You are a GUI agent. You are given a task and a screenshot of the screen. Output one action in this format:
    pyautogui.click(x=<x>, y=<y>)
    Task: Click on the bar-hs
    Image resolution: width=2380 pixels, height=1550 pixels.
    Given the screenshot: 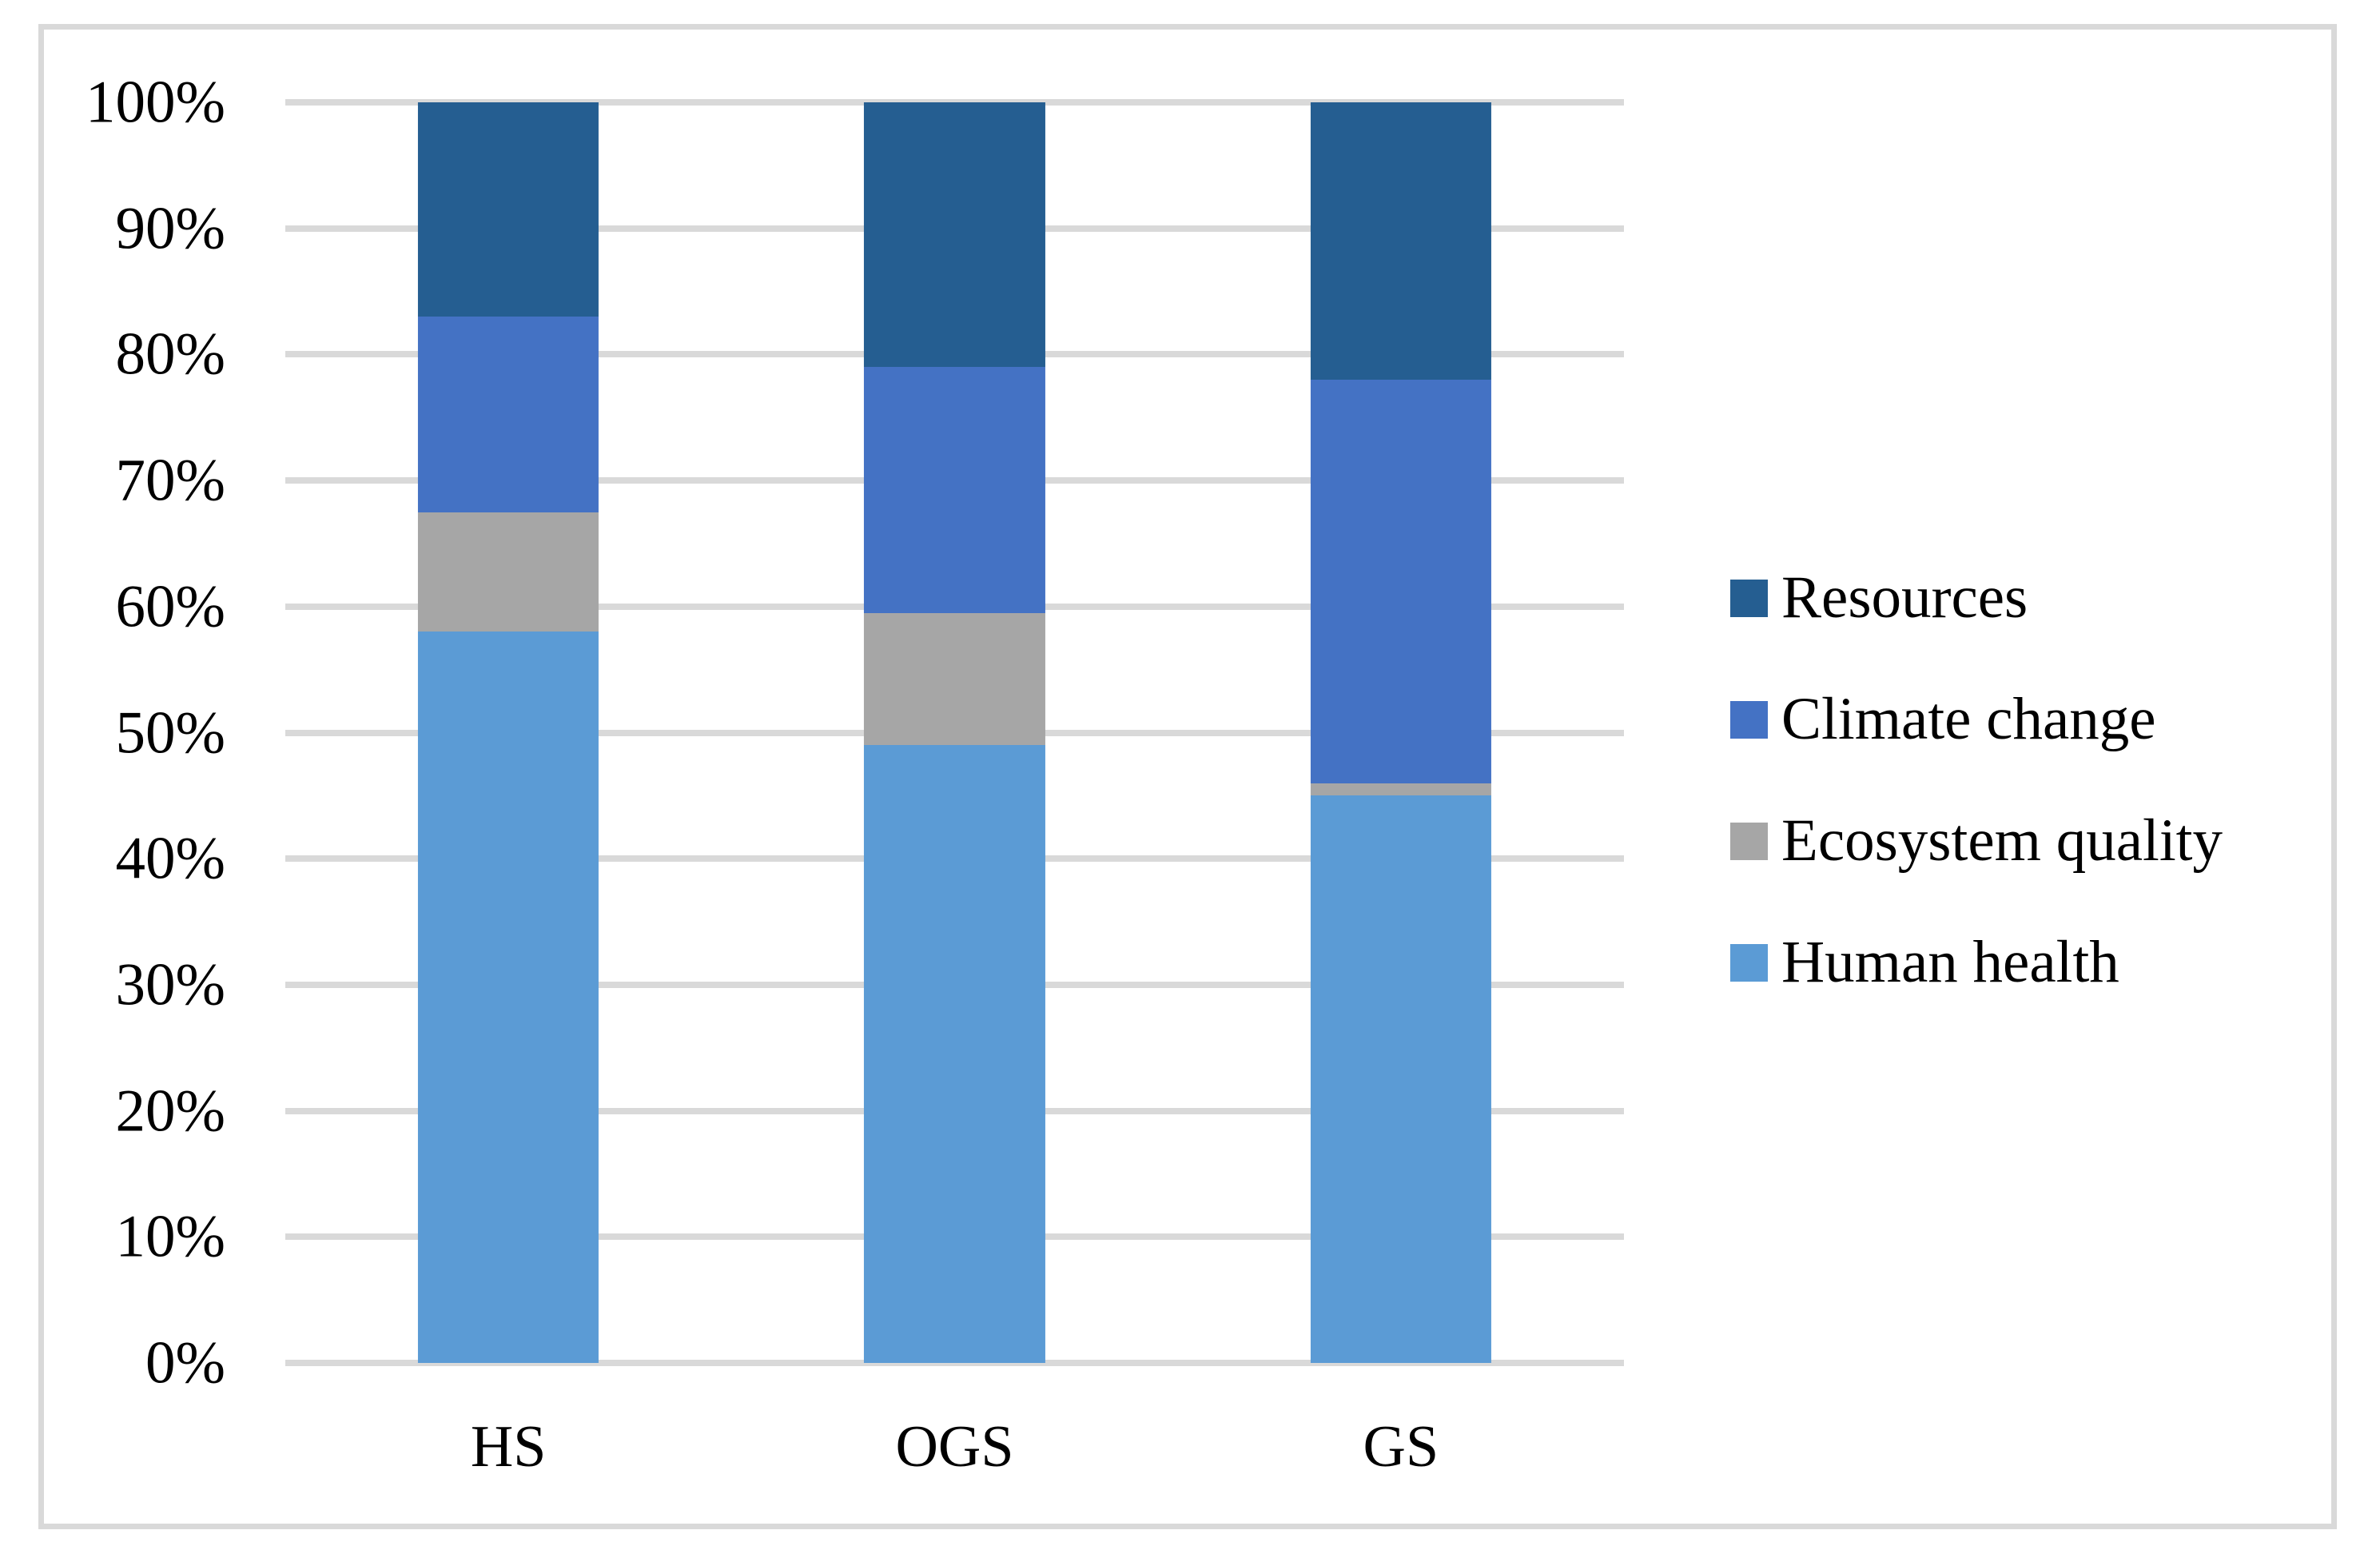 What is the action you would take?
    pyautogui.click(x=508, y=732)
    